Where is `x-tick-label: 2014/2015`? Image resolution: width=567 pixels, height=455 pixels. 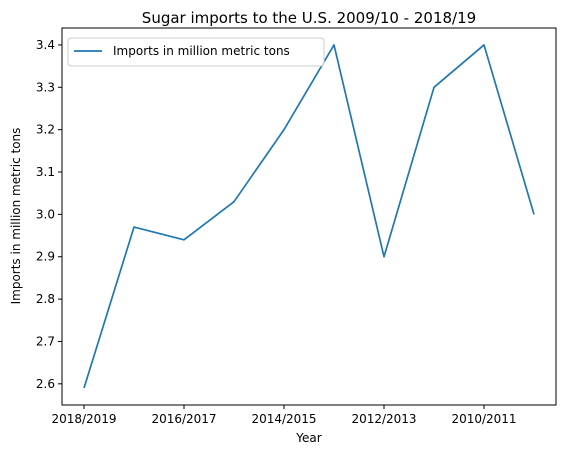 x-tick-label: 2014/2015 is located at coordinates (283, 419).